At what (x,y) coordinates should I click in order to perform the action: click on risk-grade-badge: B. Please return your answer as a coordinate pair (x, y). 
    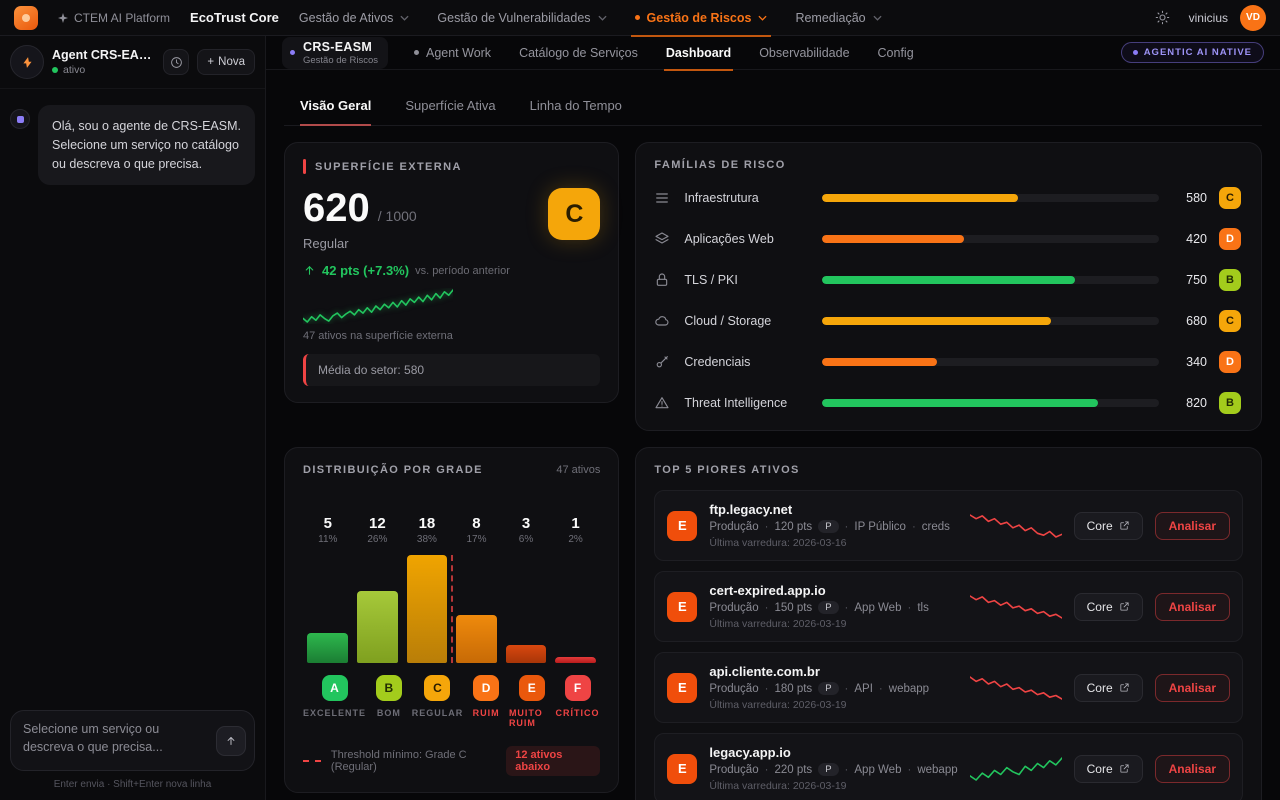
    Looking at the image, I should click on (1230, 403).